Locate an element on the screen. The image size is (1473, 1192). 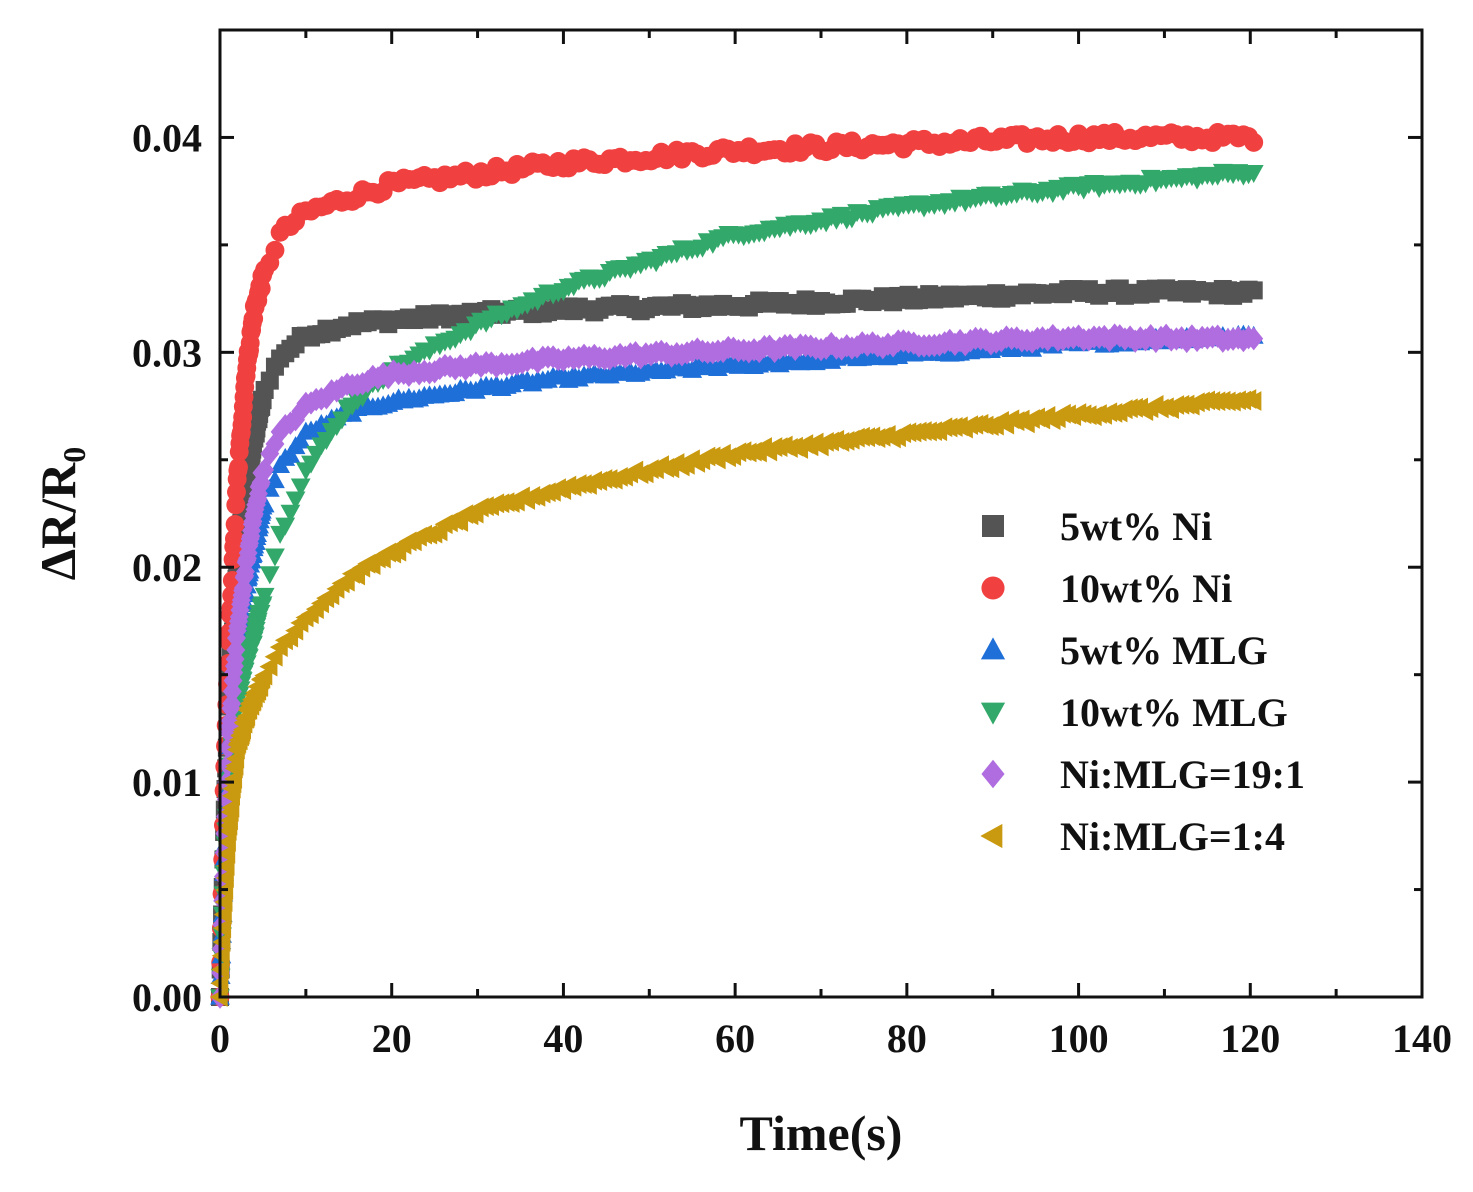
legend-item: Ni:MLG=1:4 is located at coordinates (1132, 836).